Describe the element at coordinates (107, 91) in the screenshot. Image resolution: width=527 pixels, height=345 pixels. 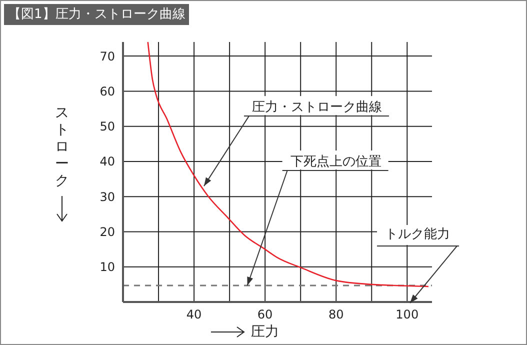
I see `y-tick-label: 60` at that location.